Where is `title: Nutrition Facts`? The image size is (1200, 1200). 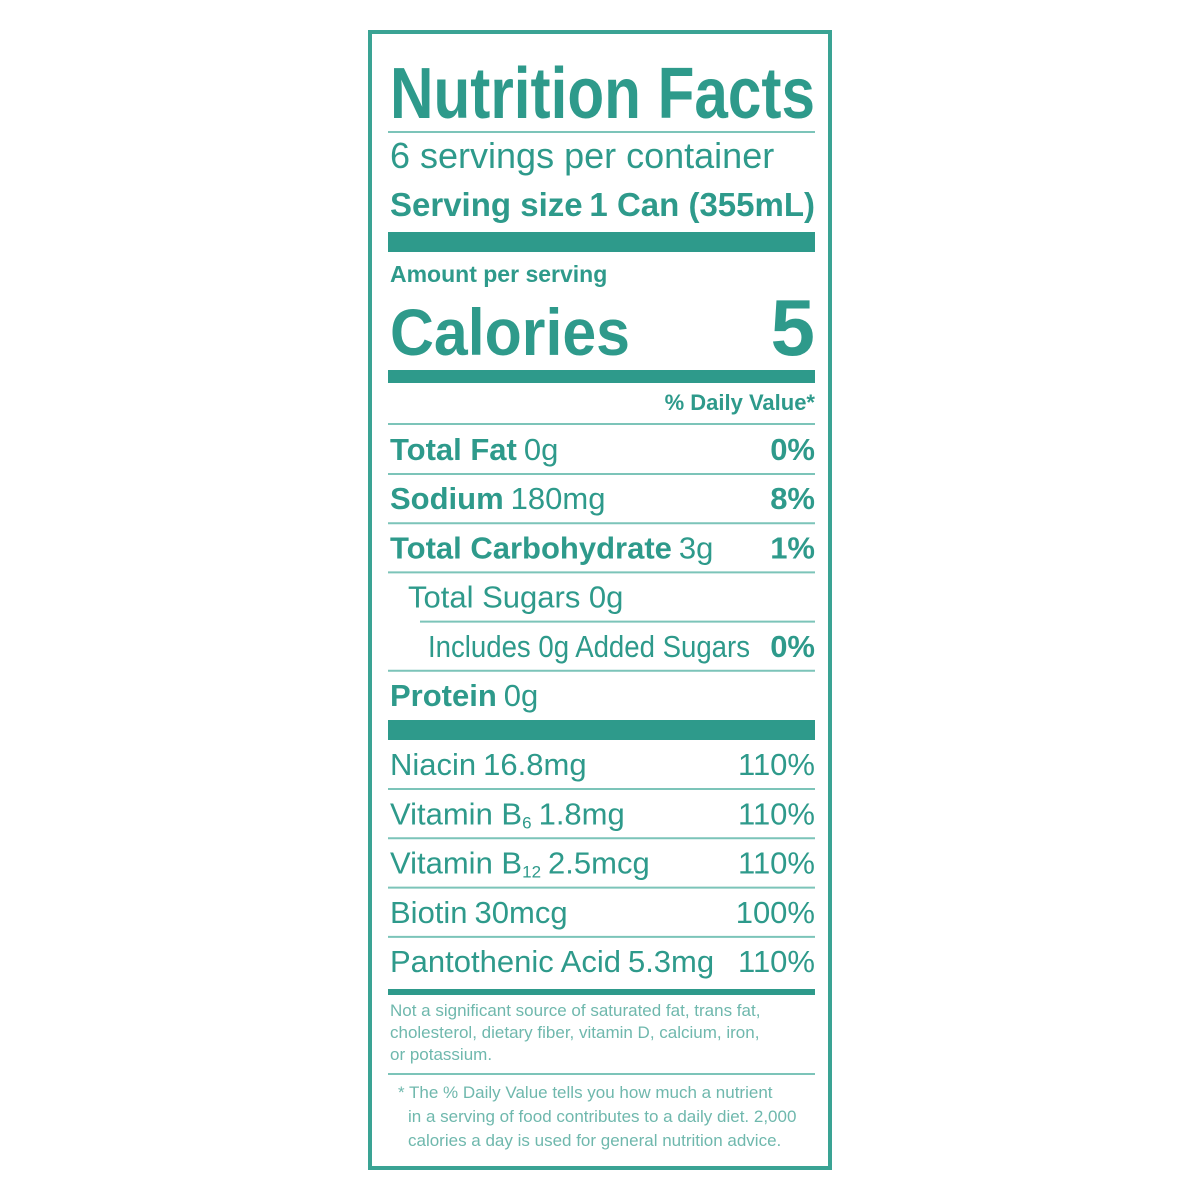 title: Nutrition Facts is located at coordinates (602, 94).